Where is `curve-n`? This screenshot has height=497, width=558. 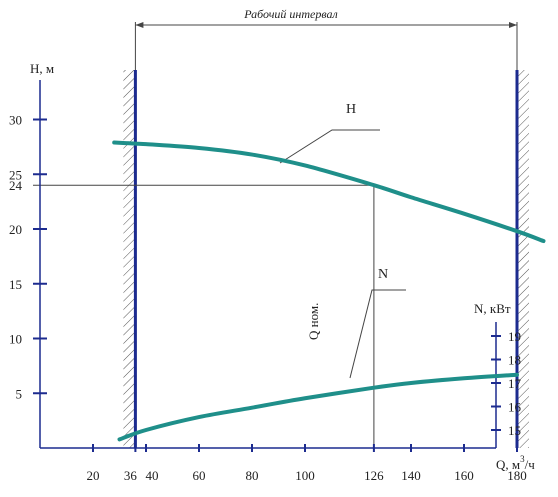
curve-n is located at coordinates (318, 407).